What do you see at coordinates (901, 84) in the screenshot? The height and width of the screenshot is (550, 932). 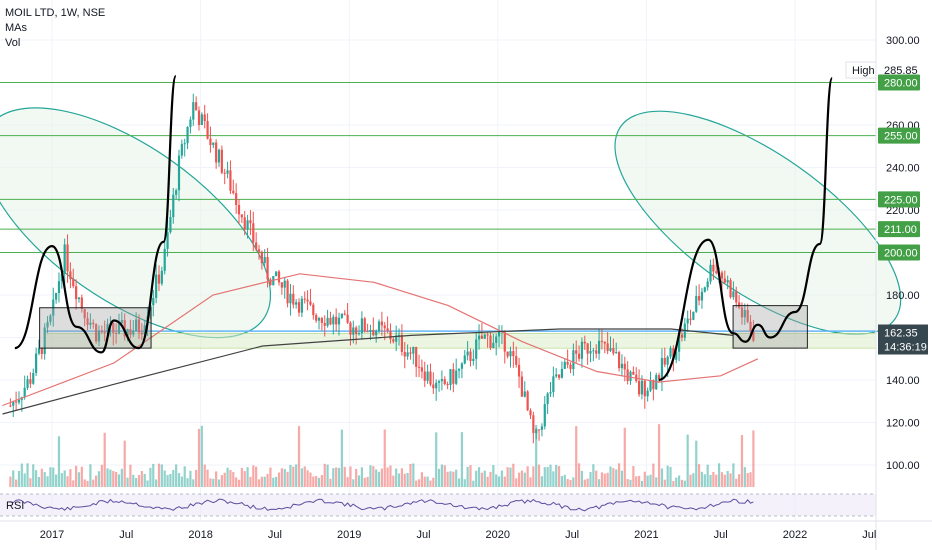 I see `level-tag-text: 280.00` at bounding box center [901, 84].